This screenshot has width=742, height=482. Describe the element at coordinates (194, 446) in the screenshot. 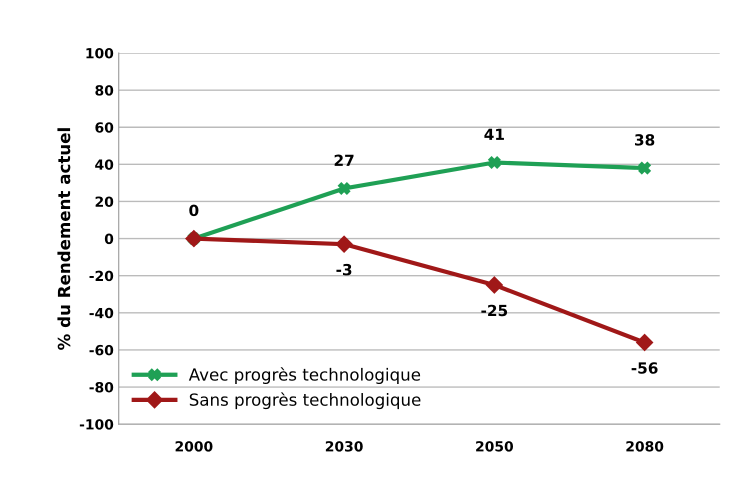

I see `x-tick-label: 2000` at that location.